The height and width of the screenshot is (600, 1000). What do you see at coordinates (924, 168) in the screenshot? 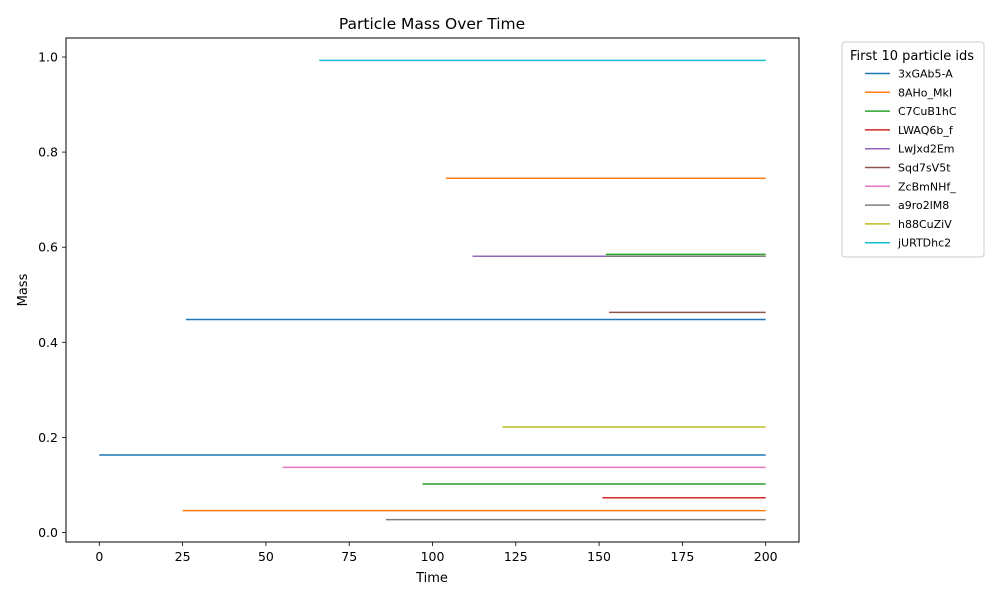
I see `legend-label-Sqd7sV5t: Sqd7sV5t` at bounding box center [924, 168].